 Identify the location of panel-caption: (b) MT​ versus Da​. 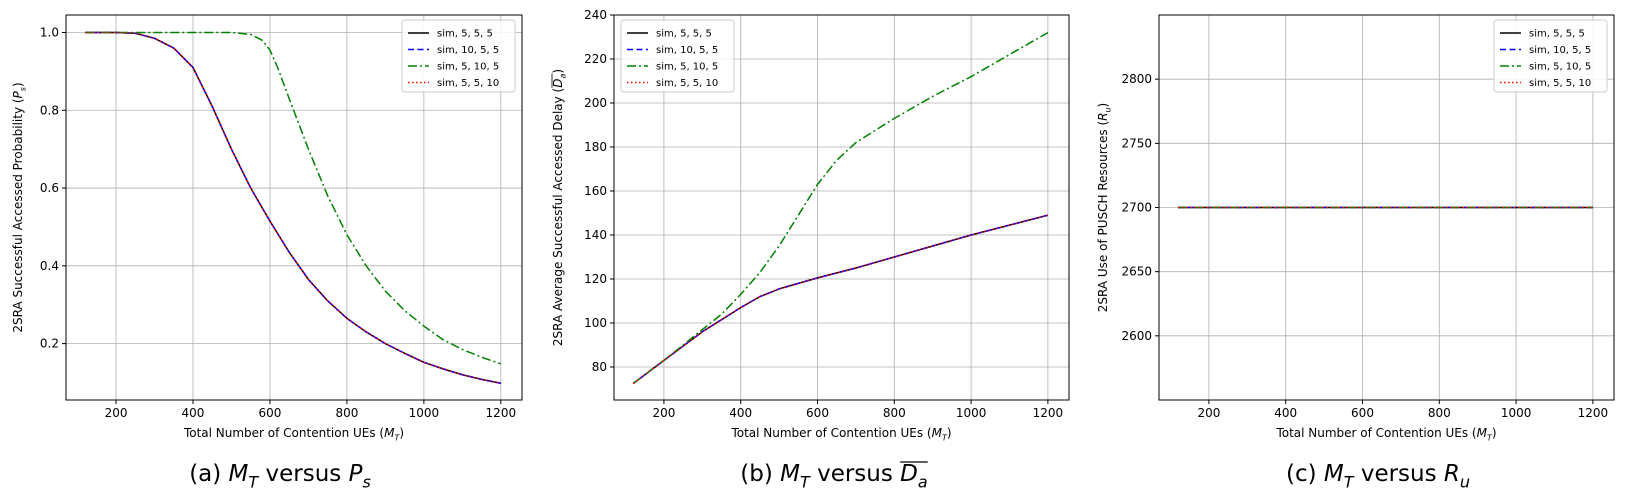
(833, 476).